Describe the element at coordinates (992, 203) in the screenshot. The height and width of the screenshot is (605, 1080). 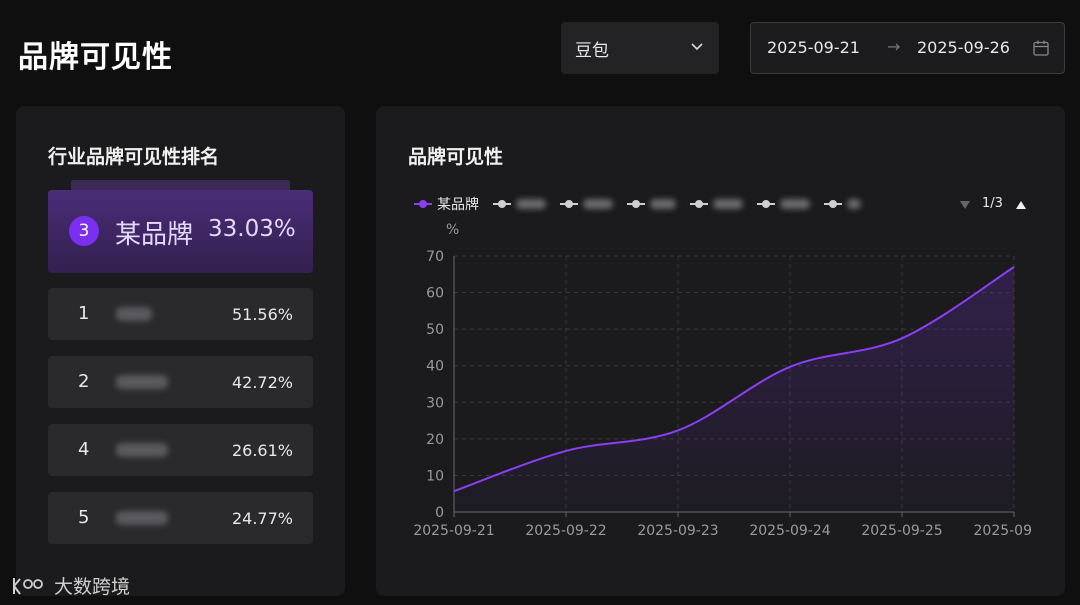
I see `legend-page-indicator: 1/3` at that location.